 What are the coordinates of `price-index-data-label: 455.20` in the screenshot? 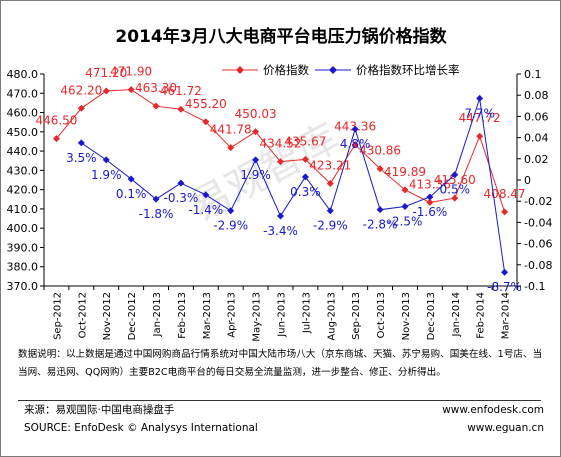 It's located at (206, 104).